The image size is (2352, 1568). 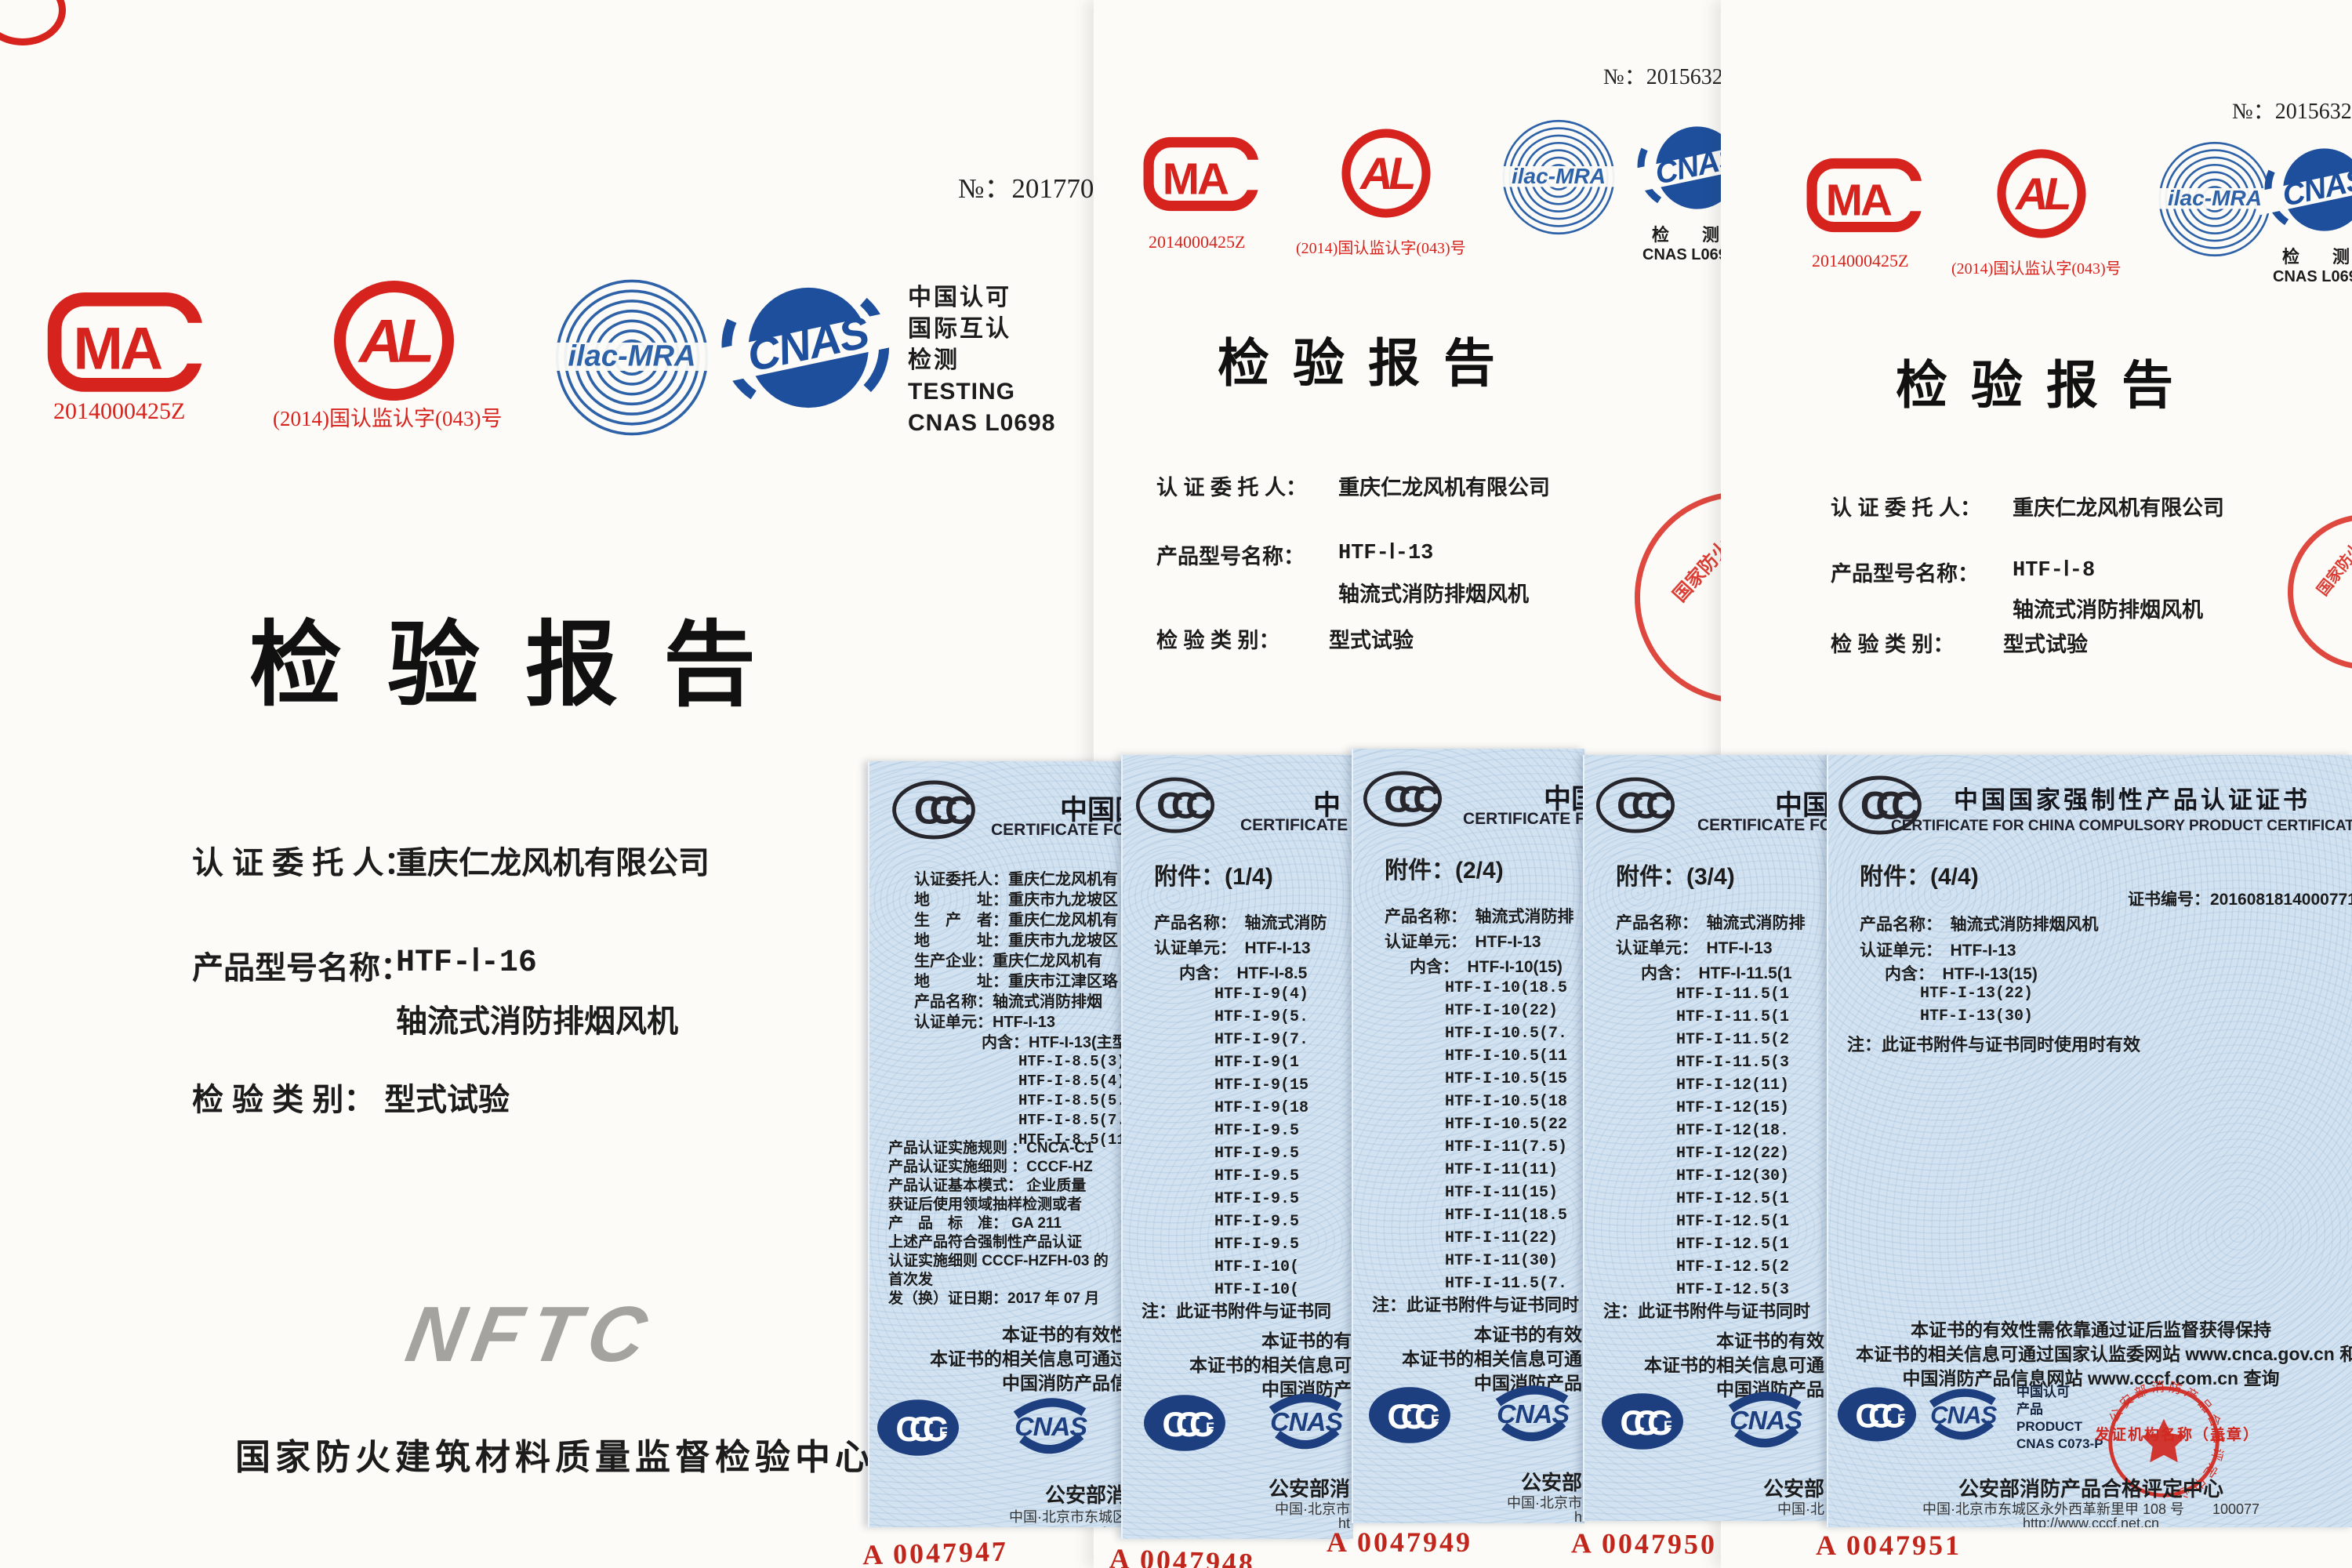 I want to click on nftc-logo: NFTC, so click(x=531, y=1334).